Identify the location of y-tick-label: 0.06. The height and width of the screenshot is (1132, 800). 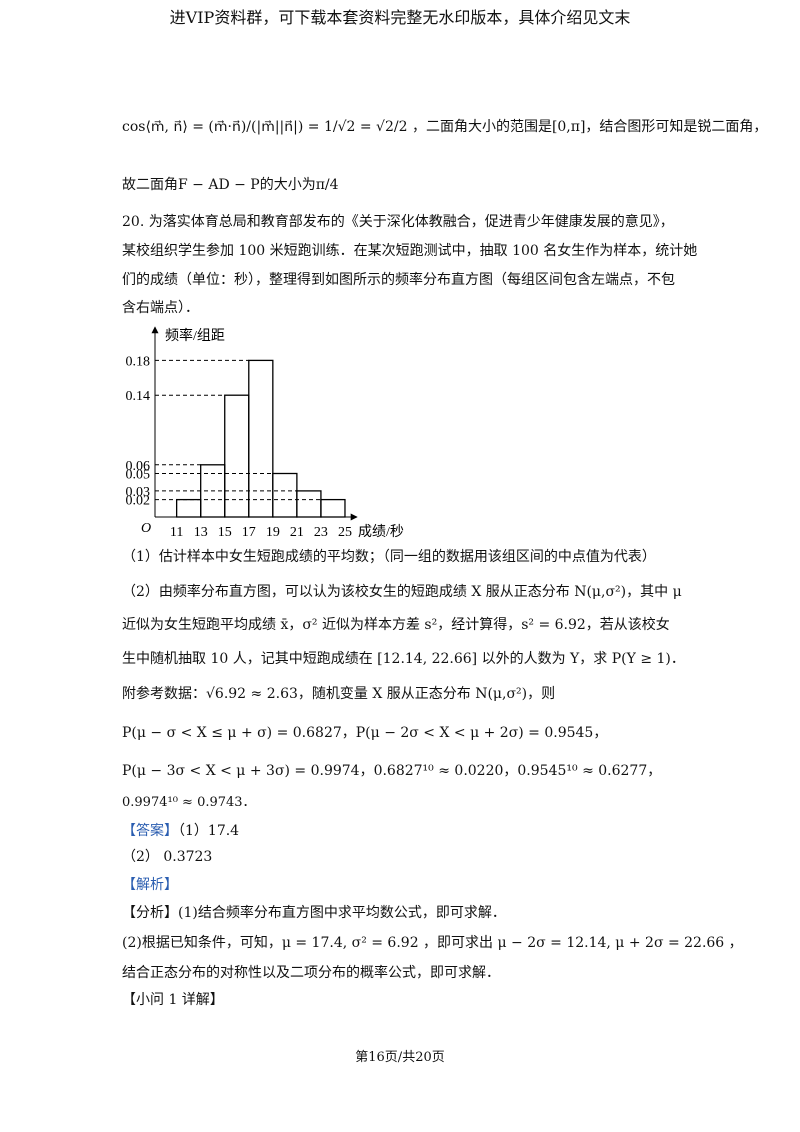
(138, 466).